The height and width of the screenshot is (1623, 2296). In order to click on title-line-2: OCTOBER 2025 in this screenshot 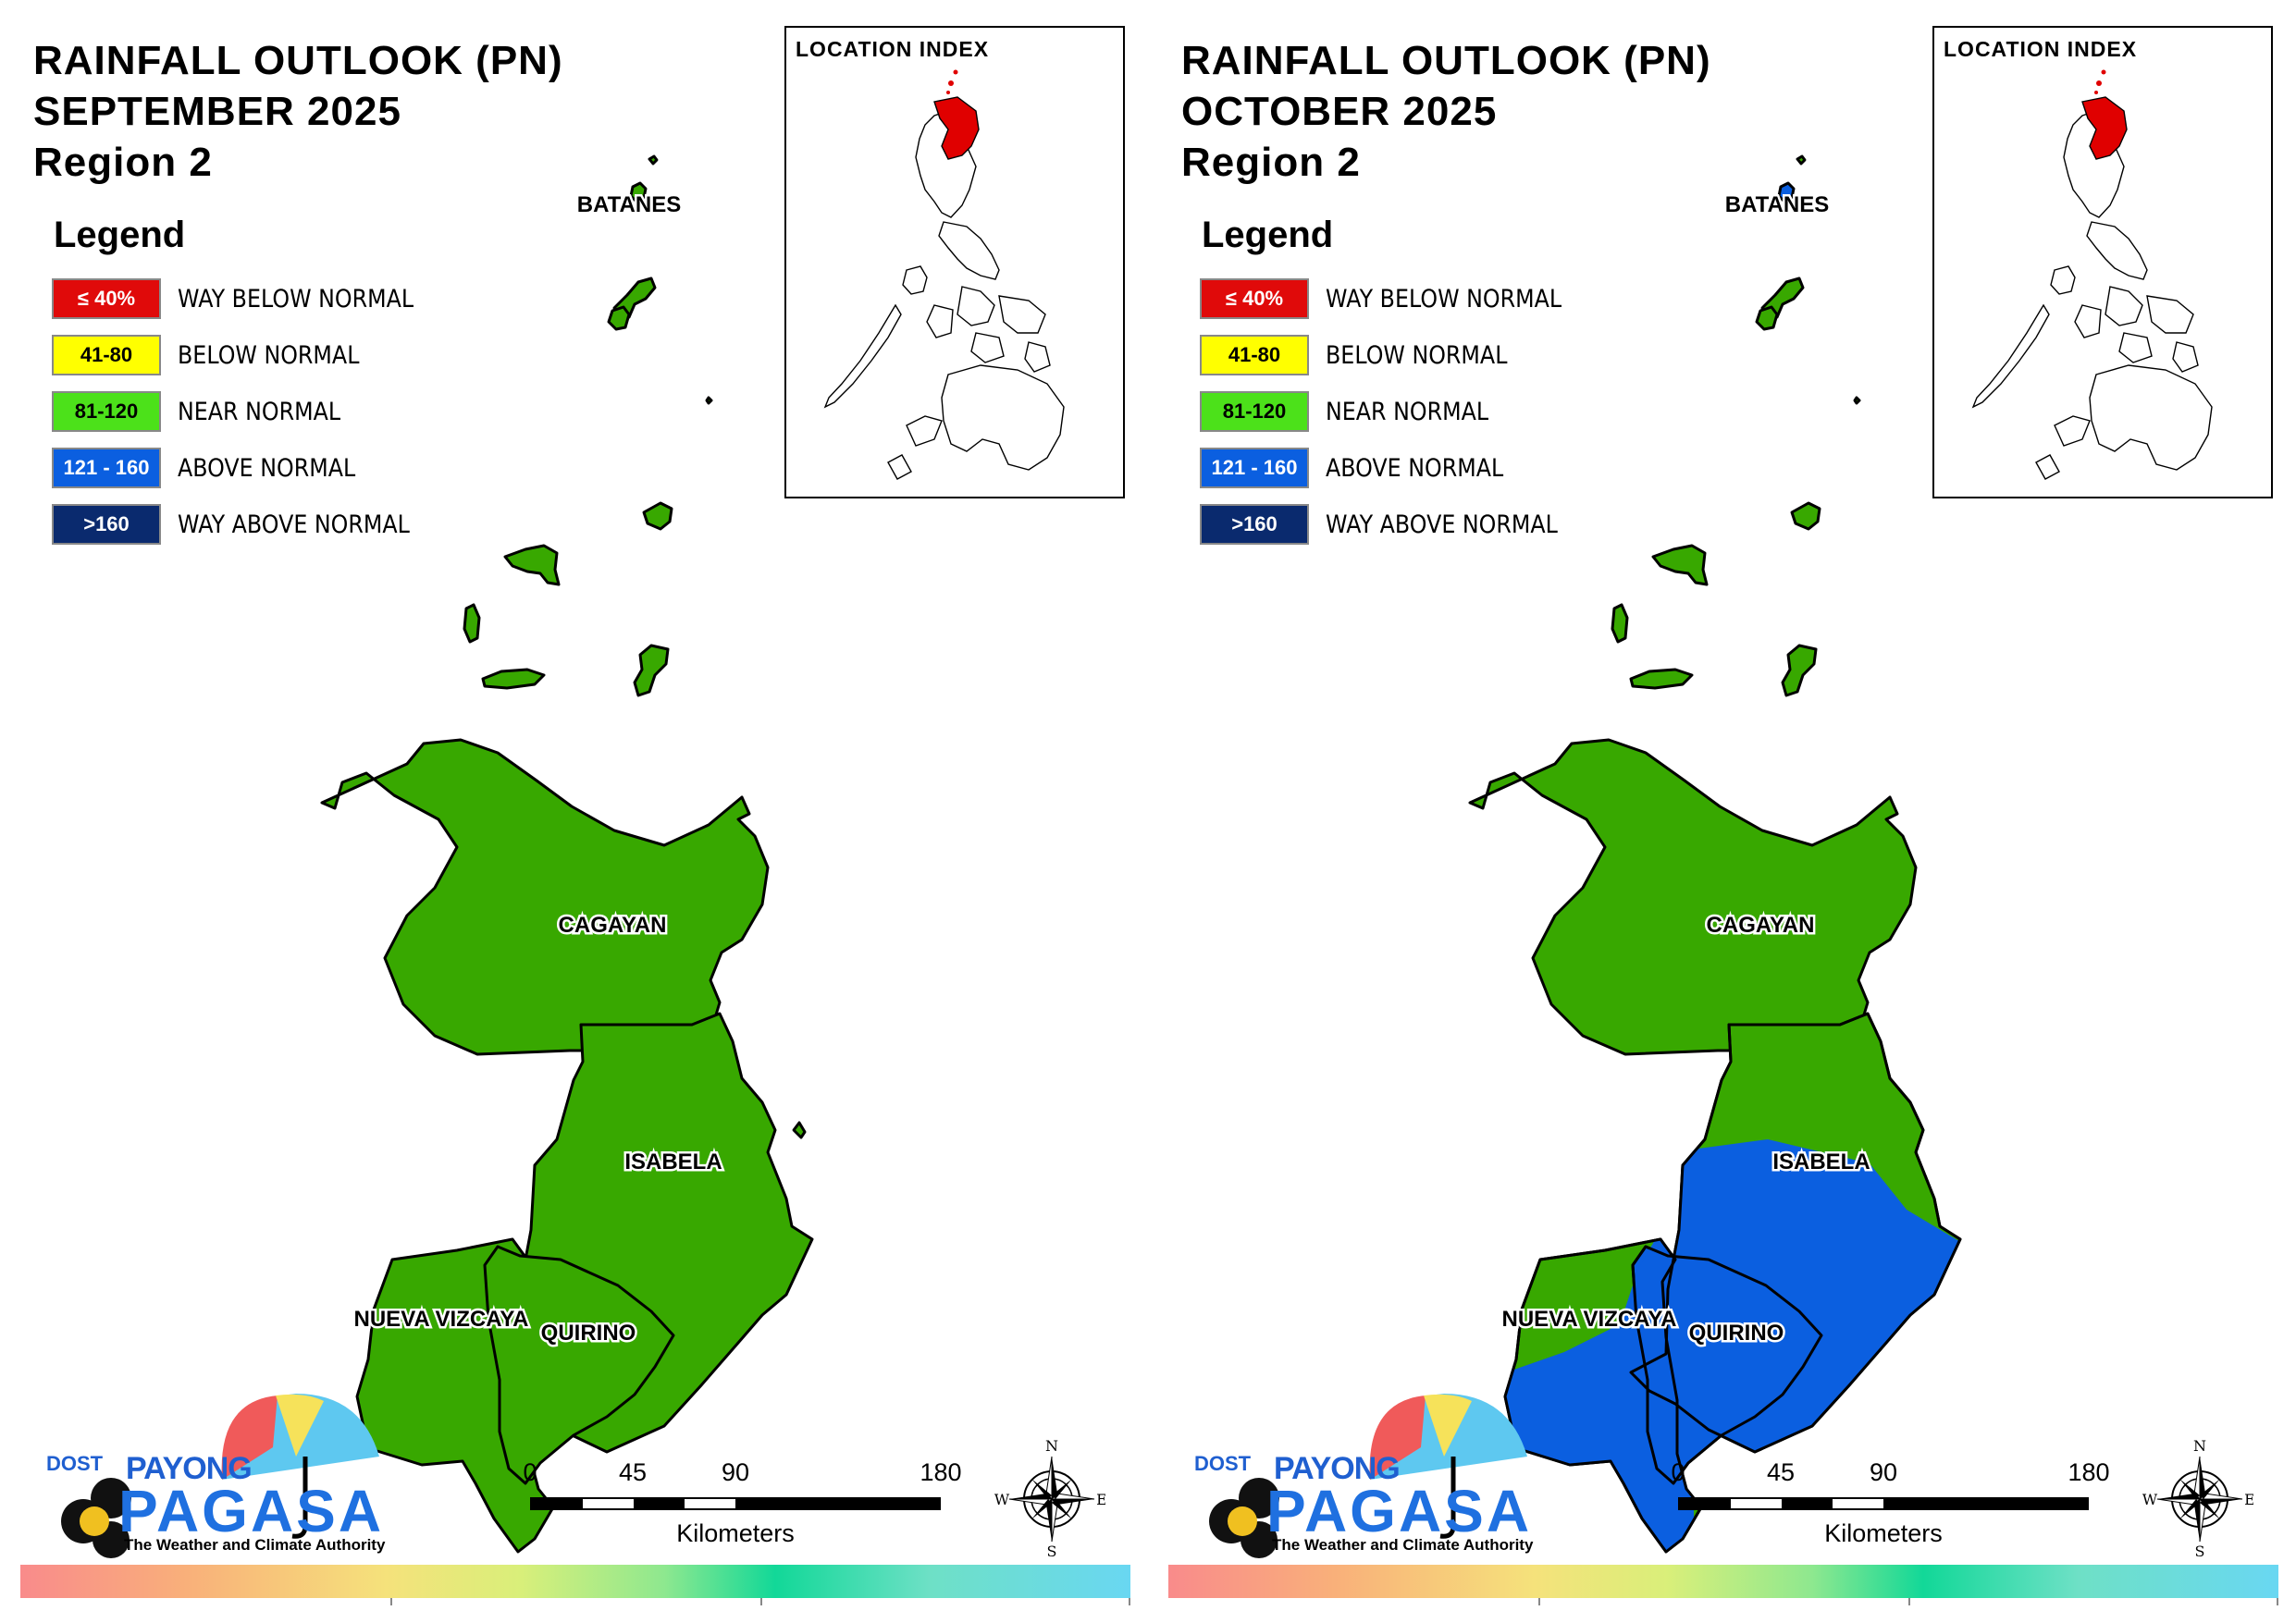, I will do `click(1339, 111)`.